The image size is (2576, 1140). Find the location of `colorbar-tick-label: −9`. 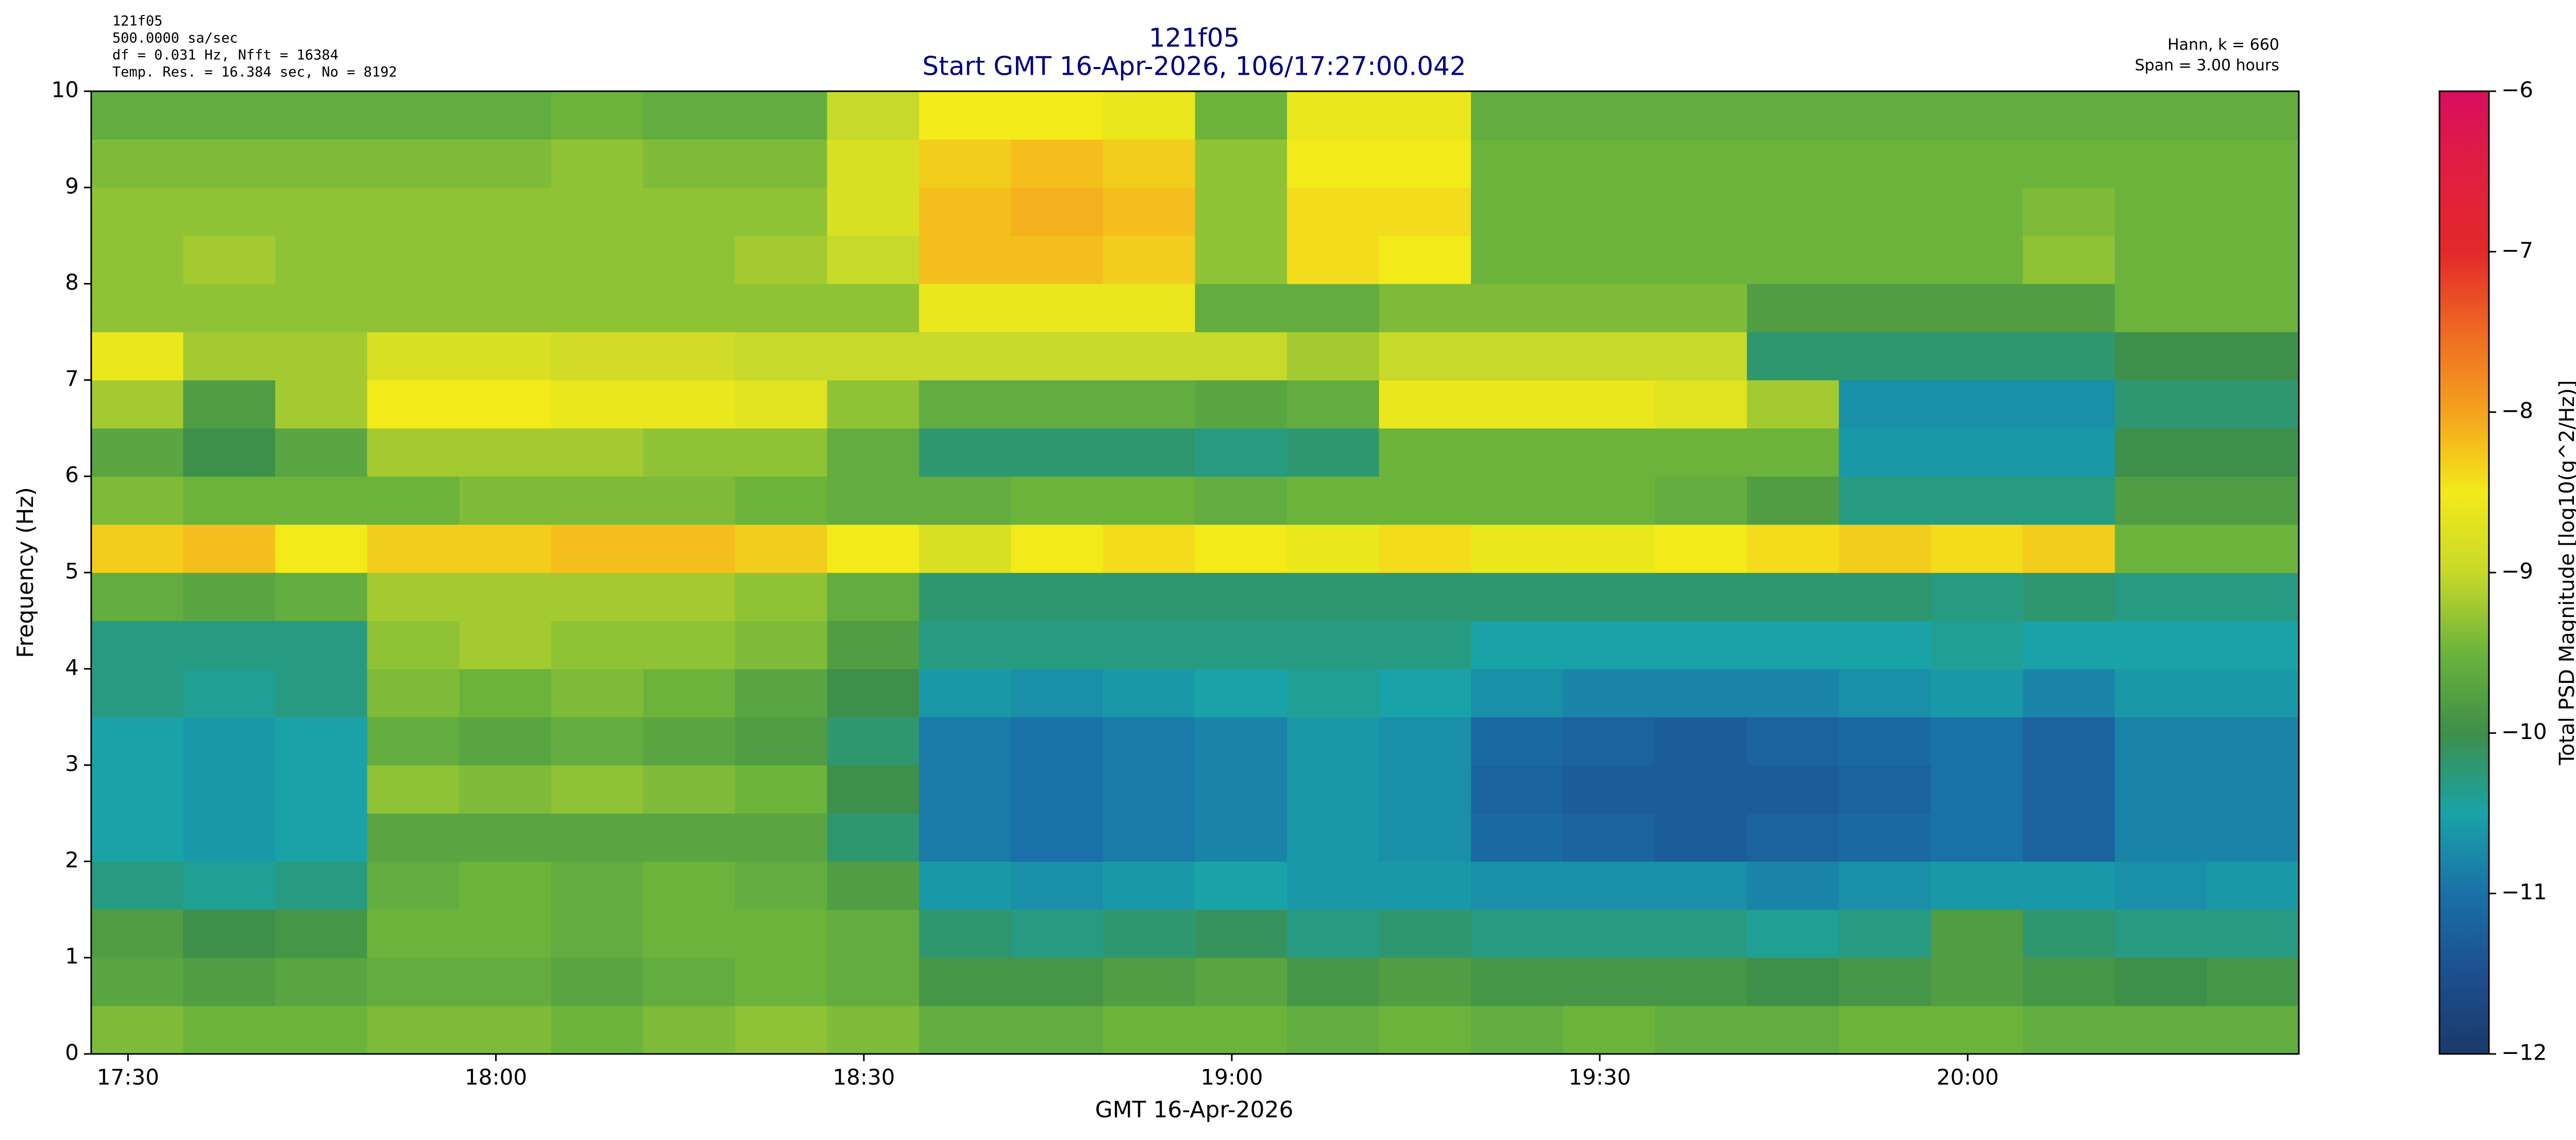

colorbar-tick-label: −9 is located at coordinates (2517, 571).